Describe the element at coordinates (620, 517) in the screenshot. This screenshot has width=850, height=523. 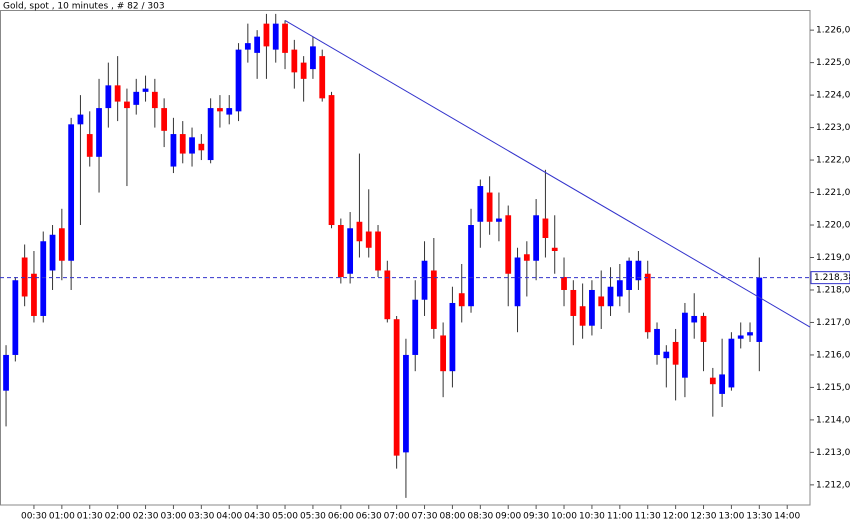
I see `x-tick-label: 11:00` at that location.